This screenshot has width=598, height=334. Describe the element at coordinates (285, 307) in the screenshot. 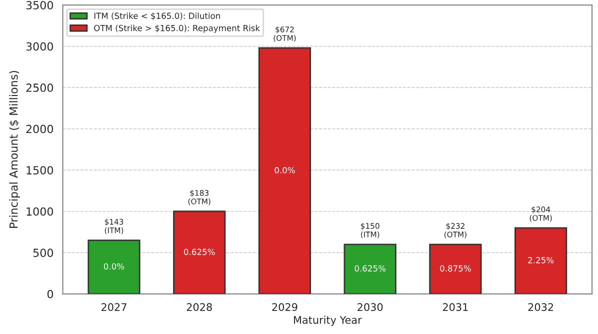

I see `x-tick-label: 2029` at that location.